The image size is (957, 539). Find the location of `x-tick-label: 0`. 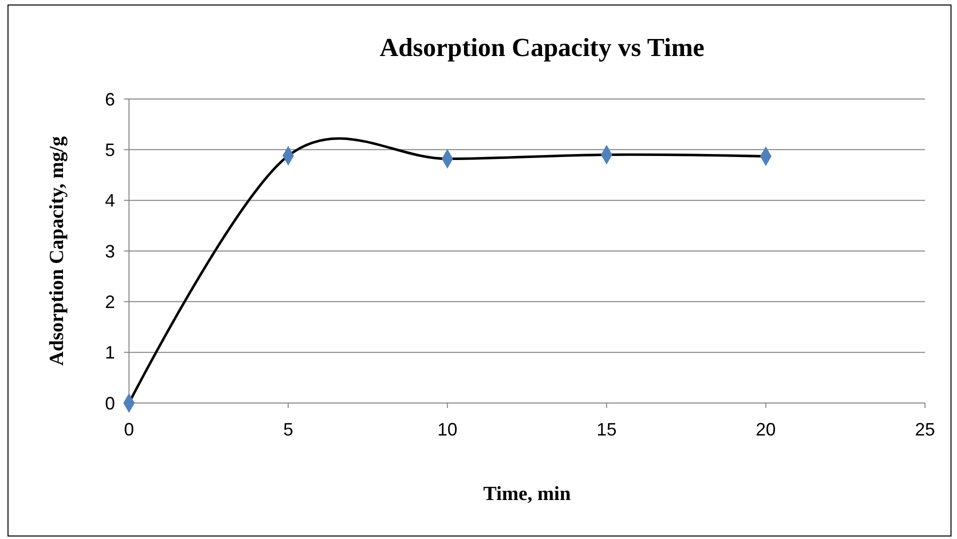

x-tick-label: 0 is located at coordinates (129, 429).